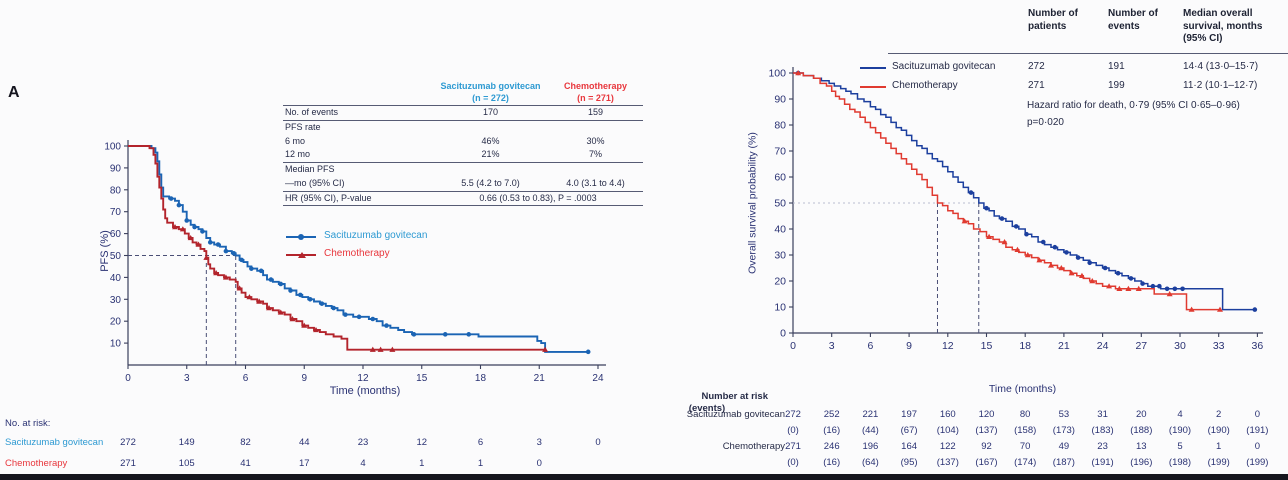 Image resolution: width=1288 pixels, height=480 pixels. I want to click on os-chemotherapy-line-icon, so click(873, 87).